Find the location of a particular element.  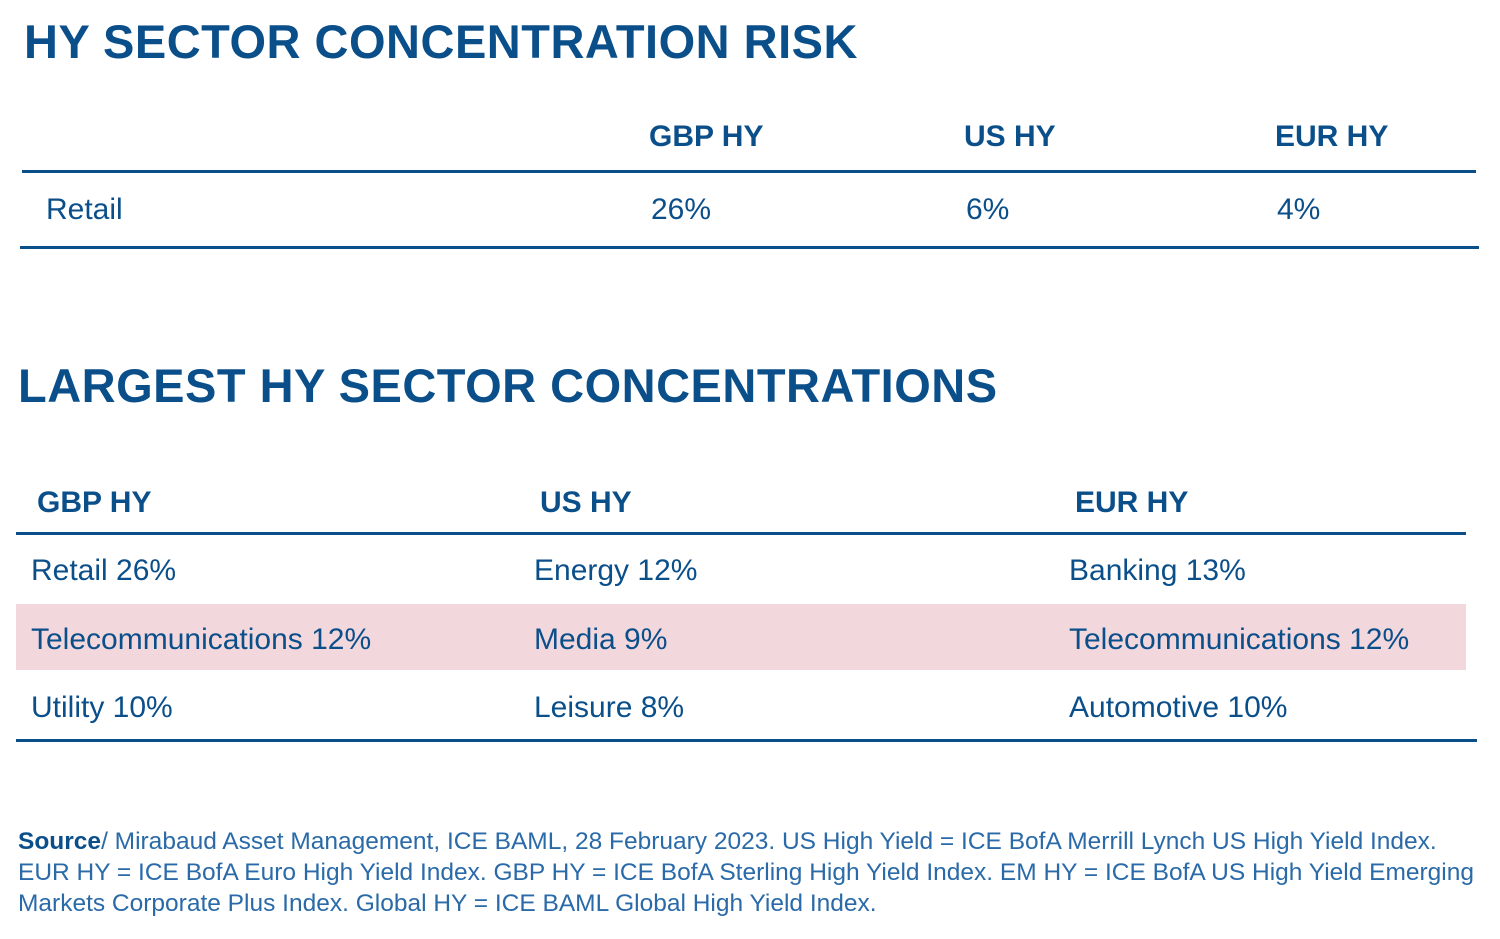

source-label: Source is located at coordinates (60, 841).